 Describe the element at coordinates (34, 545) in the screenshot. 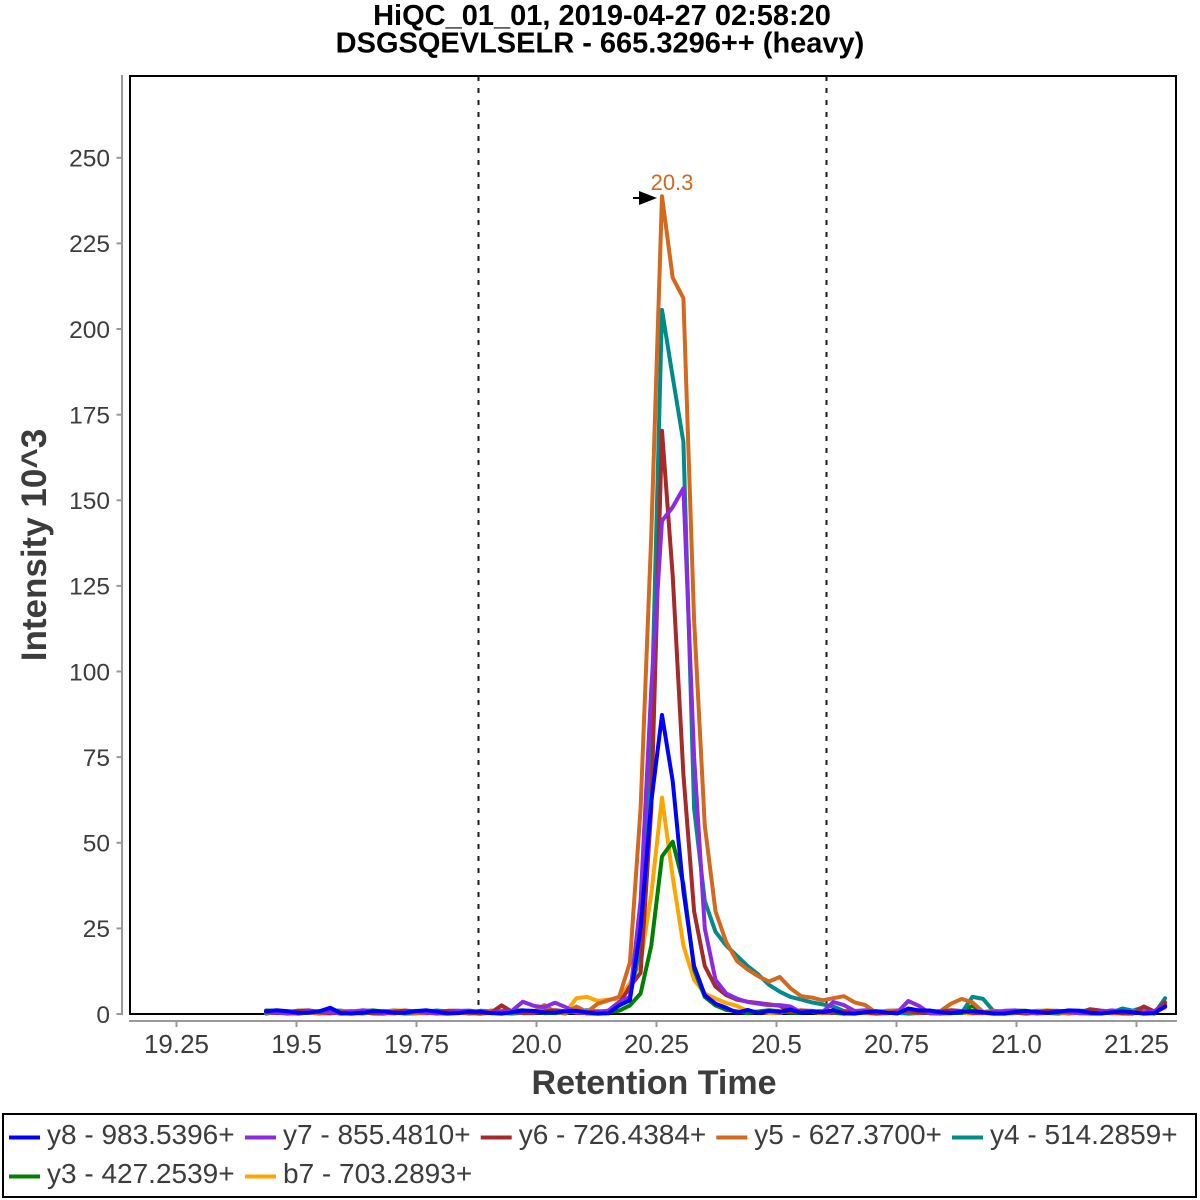

I see `svg-text: Intensity 10^3` at that location.